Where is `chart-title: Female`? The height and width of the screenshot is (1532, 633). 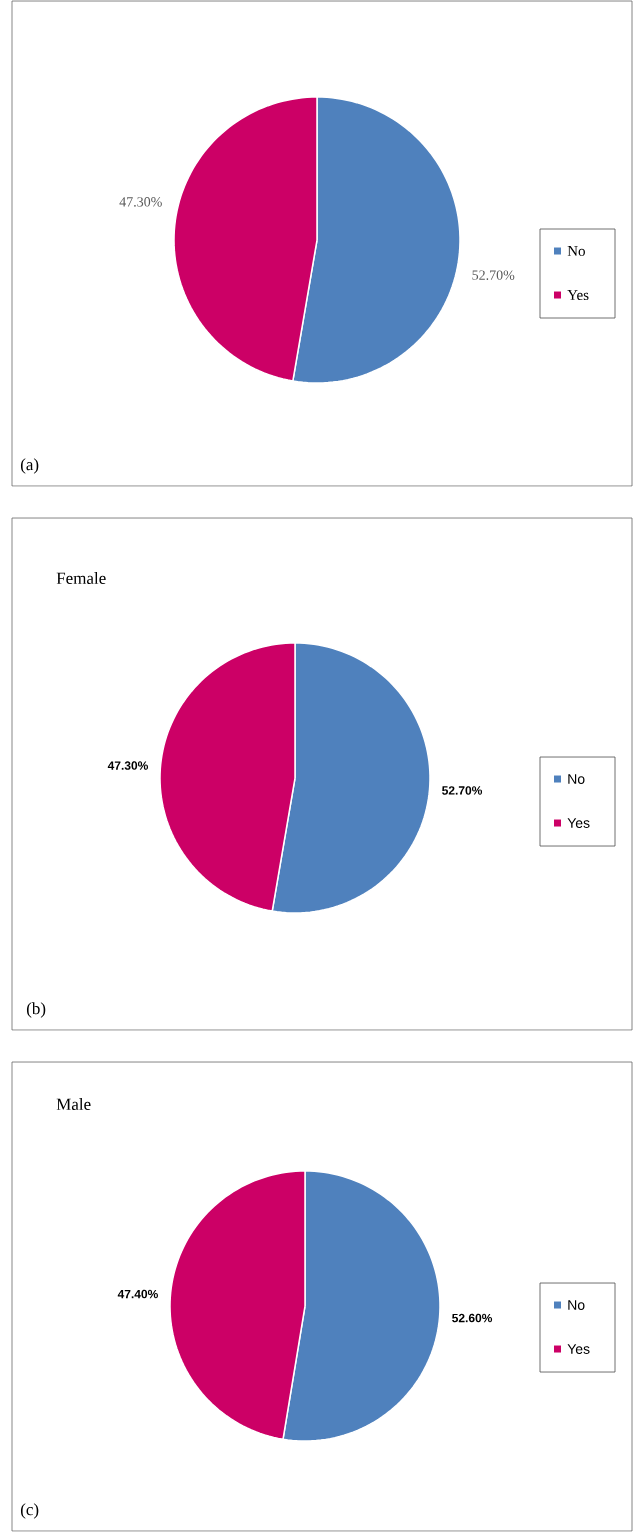
chart-title: Female is located at coordinates (81, 578).